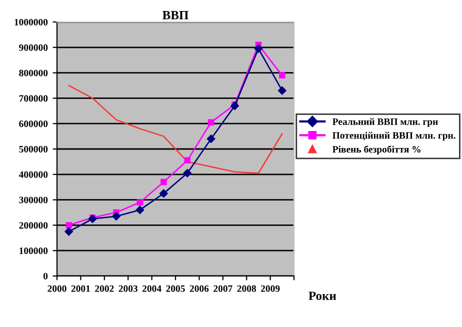 The height and width of the screenshot is (327, 462). Describe the element at coordinates (33, 225) in the screenshot. I see `y-tick-label: 200000` at that location.